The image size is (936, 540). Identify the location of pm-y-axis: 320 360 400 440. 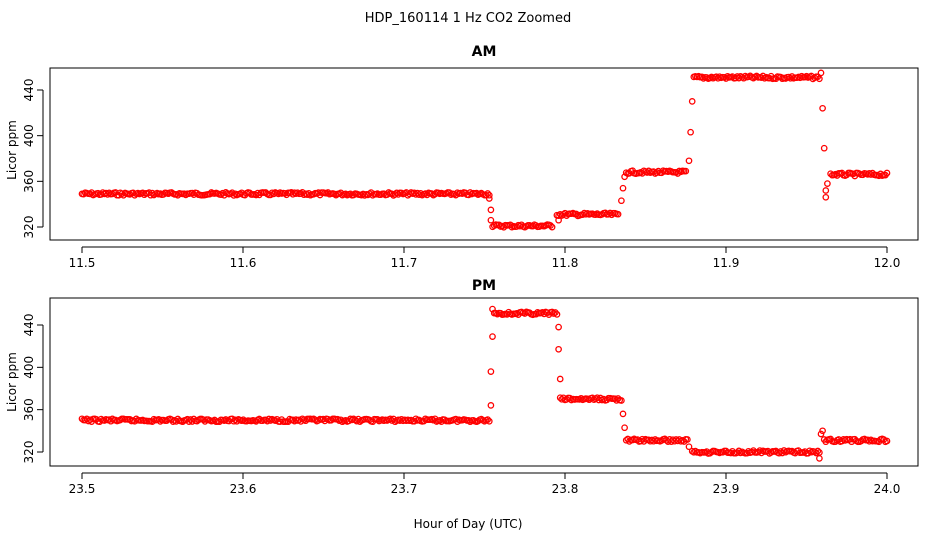
(33, 389).